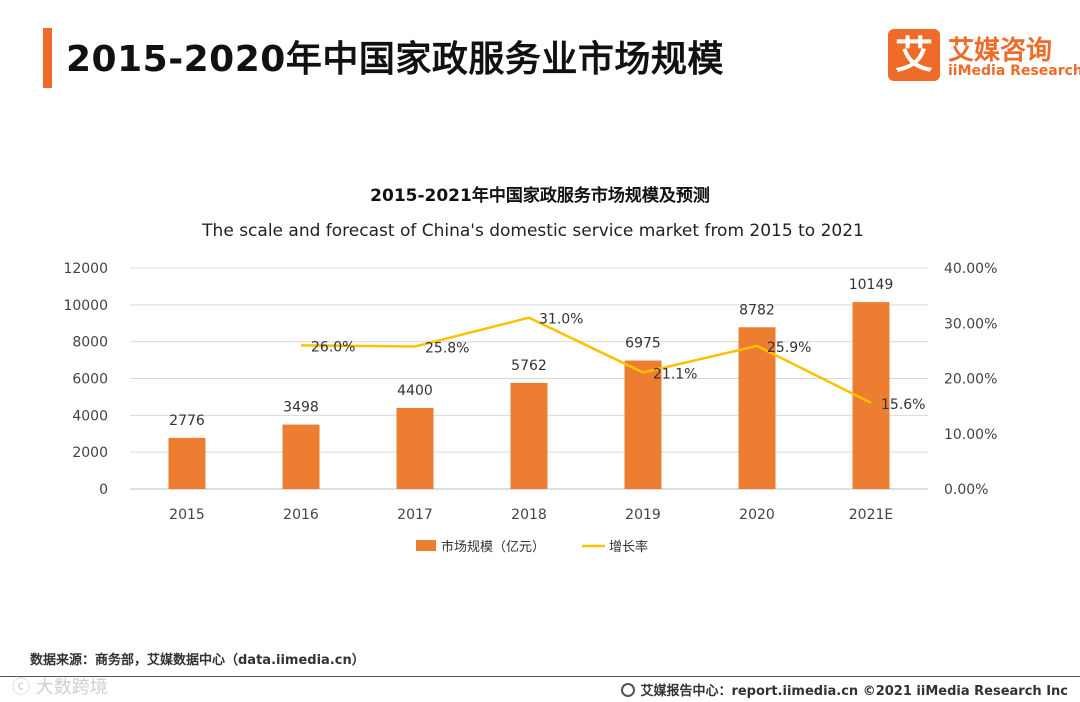 This screenshot has height=702, width=1080. Describe the element at coordinates (643, 515) in the screenshot. I see `x-tick-label: 2019` at that location.